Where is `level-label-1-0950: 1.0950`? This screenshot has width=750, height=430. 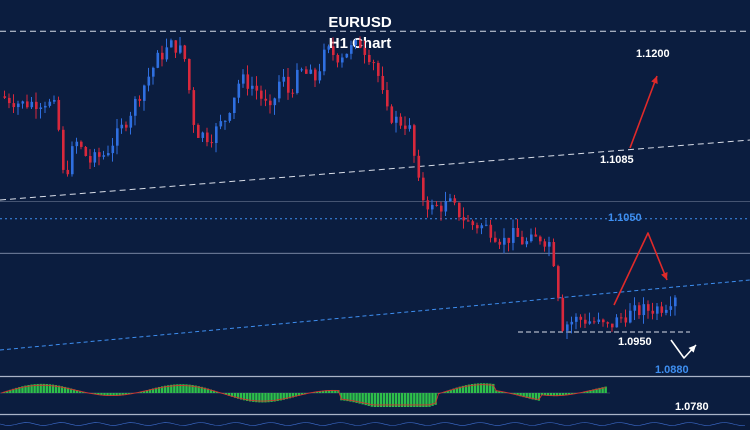 level-label-1-0950: 1.0950 is located at coordinates (635, 342).